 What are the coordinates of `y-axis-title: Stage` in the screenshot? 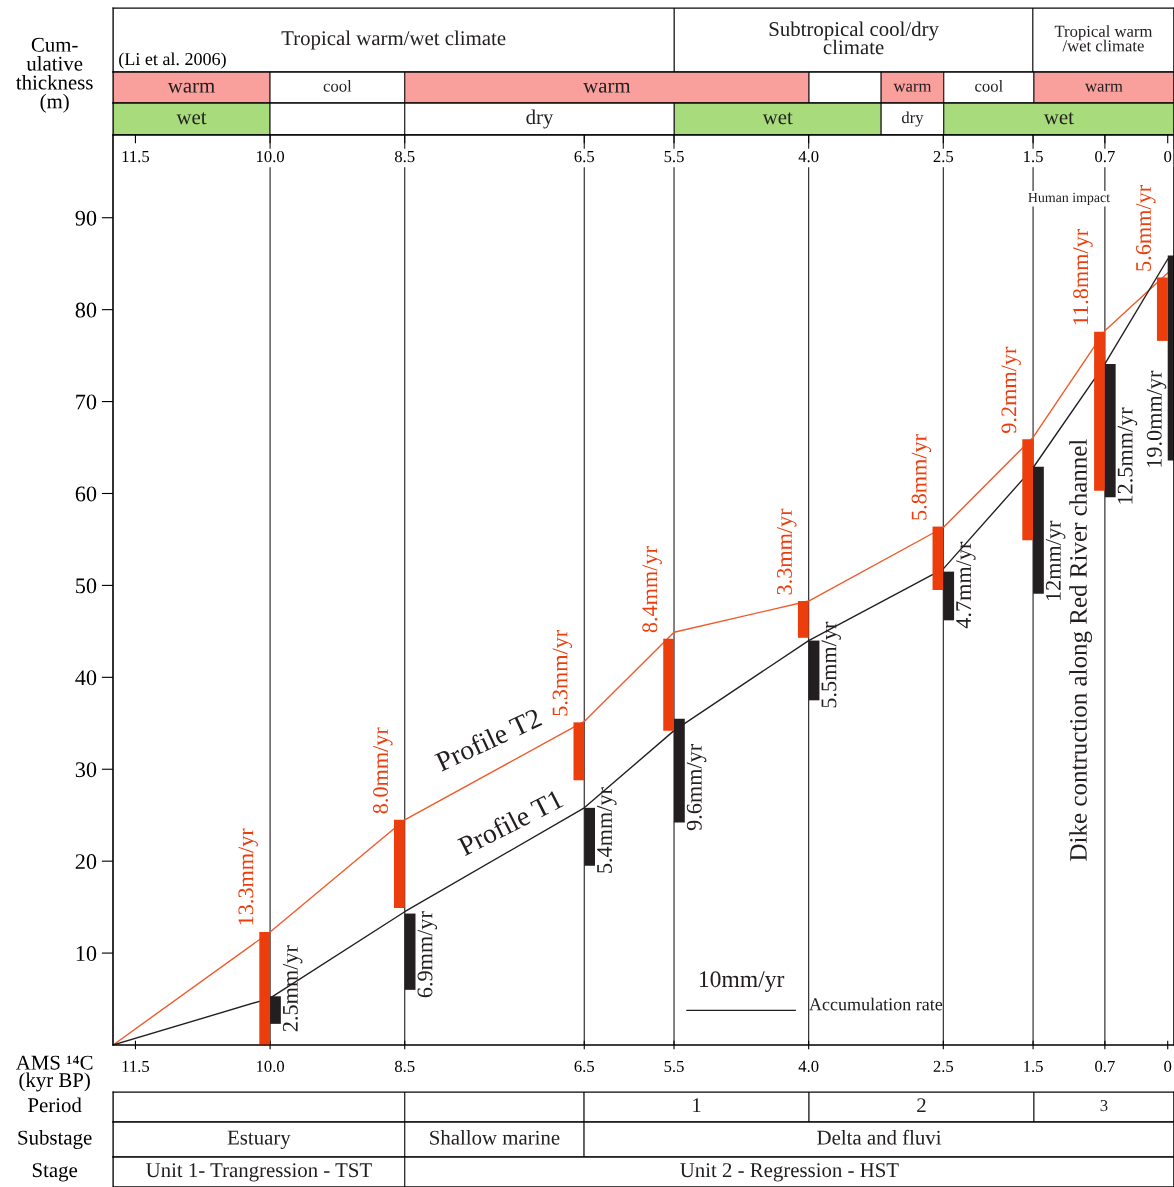 It's located at (55, 1172).